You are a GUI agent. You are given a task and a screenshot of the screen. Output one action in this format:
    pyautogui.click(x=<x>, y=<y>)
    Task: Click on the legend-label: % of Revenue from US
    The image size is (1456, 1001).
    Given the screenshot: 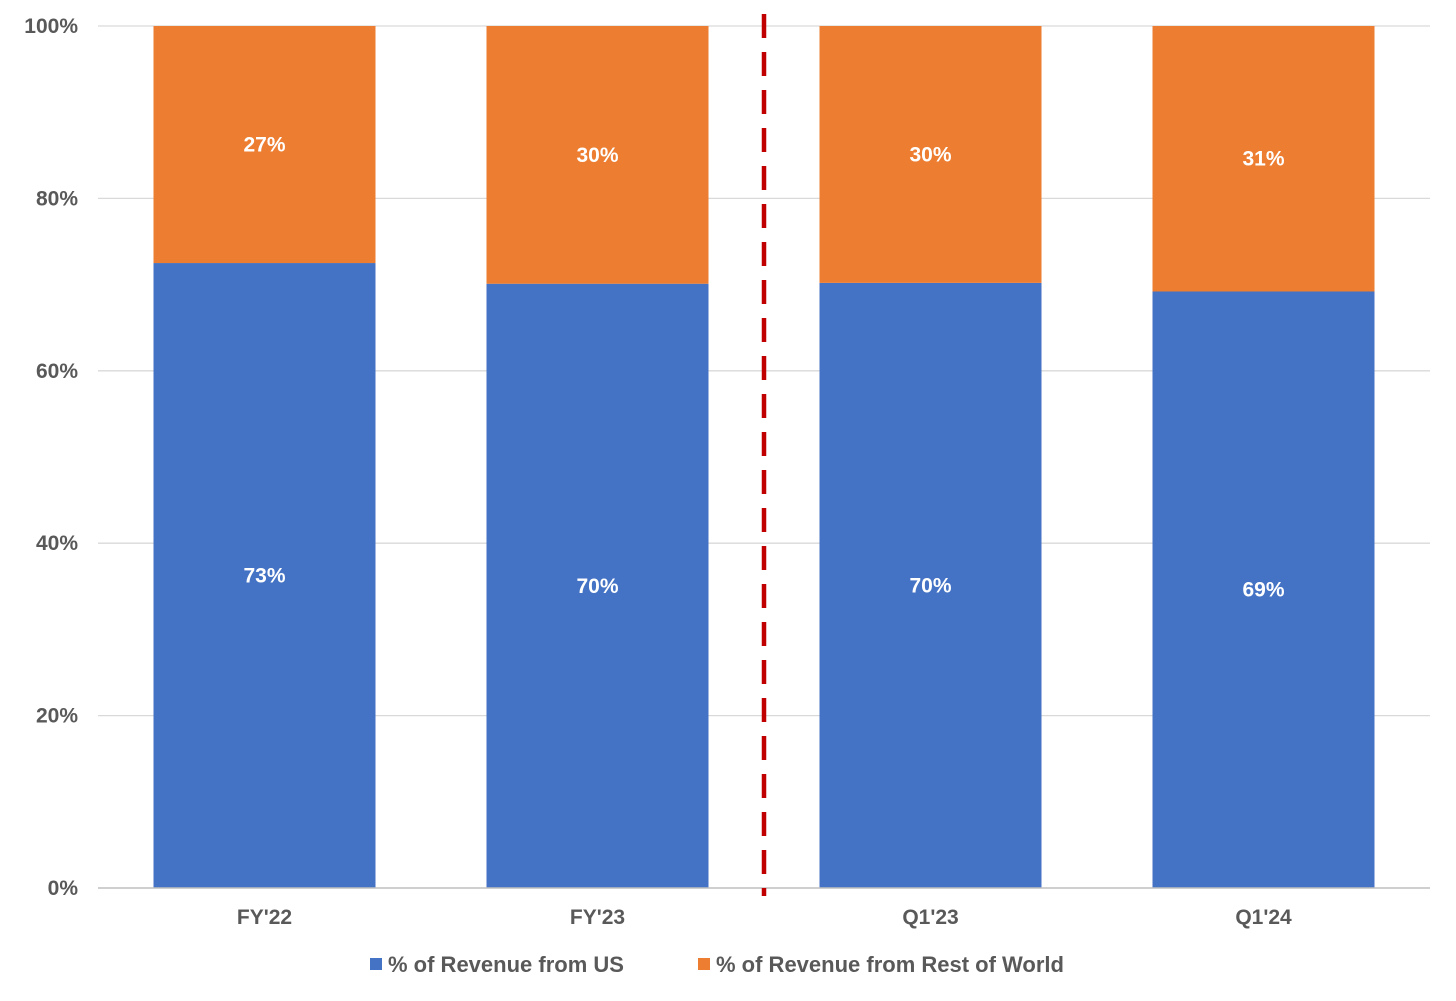 What is the action you would take?
    pyautogui.click(x=506, y=964)
    